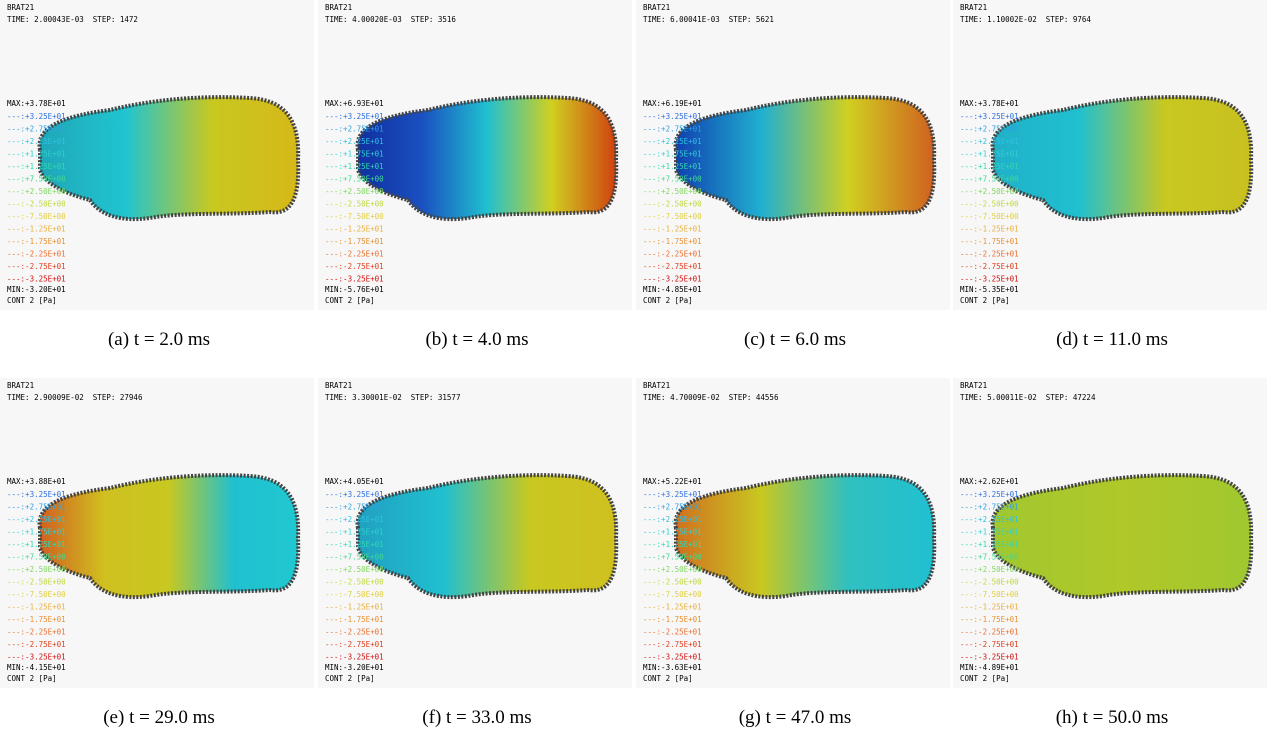 The height and width of the screenshot is (736, 1269). What do you see at coordinates (159, 717) in the screenshot?
I see `caption: (e) t = 29.0 ms` at bounding box center [159, 717].